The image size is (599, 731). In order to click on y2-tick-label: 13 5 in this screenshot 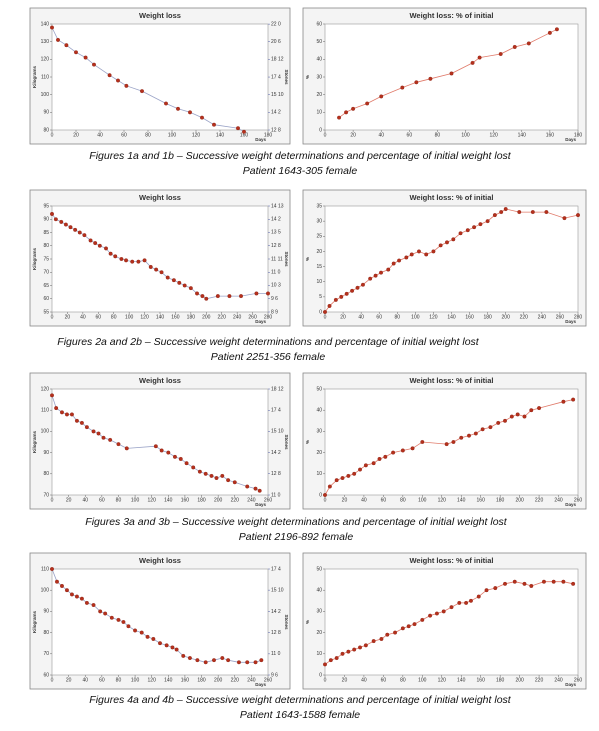, I will do `click(276, 233)`.